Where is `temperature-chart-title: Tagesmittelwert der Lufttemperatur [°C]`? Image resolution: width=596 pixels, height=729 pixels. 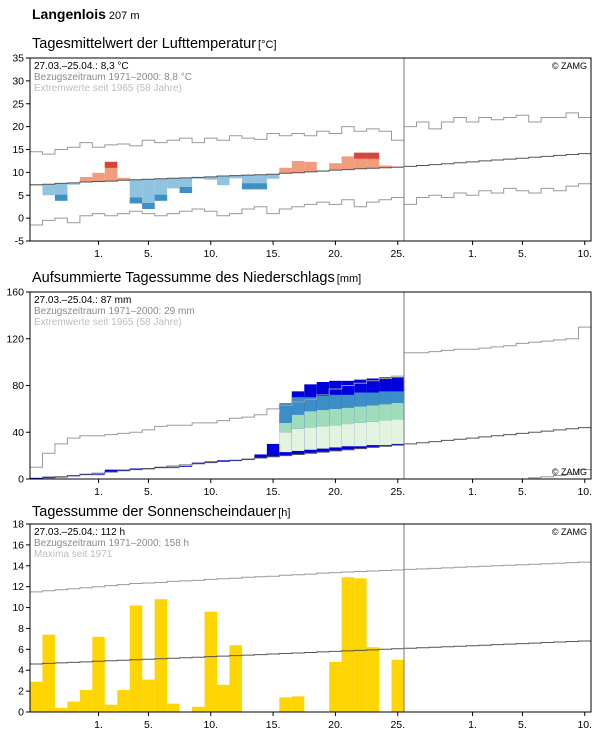 temperature-chart-title: Tagesmittelwert der Lufttemperatur [°C] is located at coordinates (154, 44).